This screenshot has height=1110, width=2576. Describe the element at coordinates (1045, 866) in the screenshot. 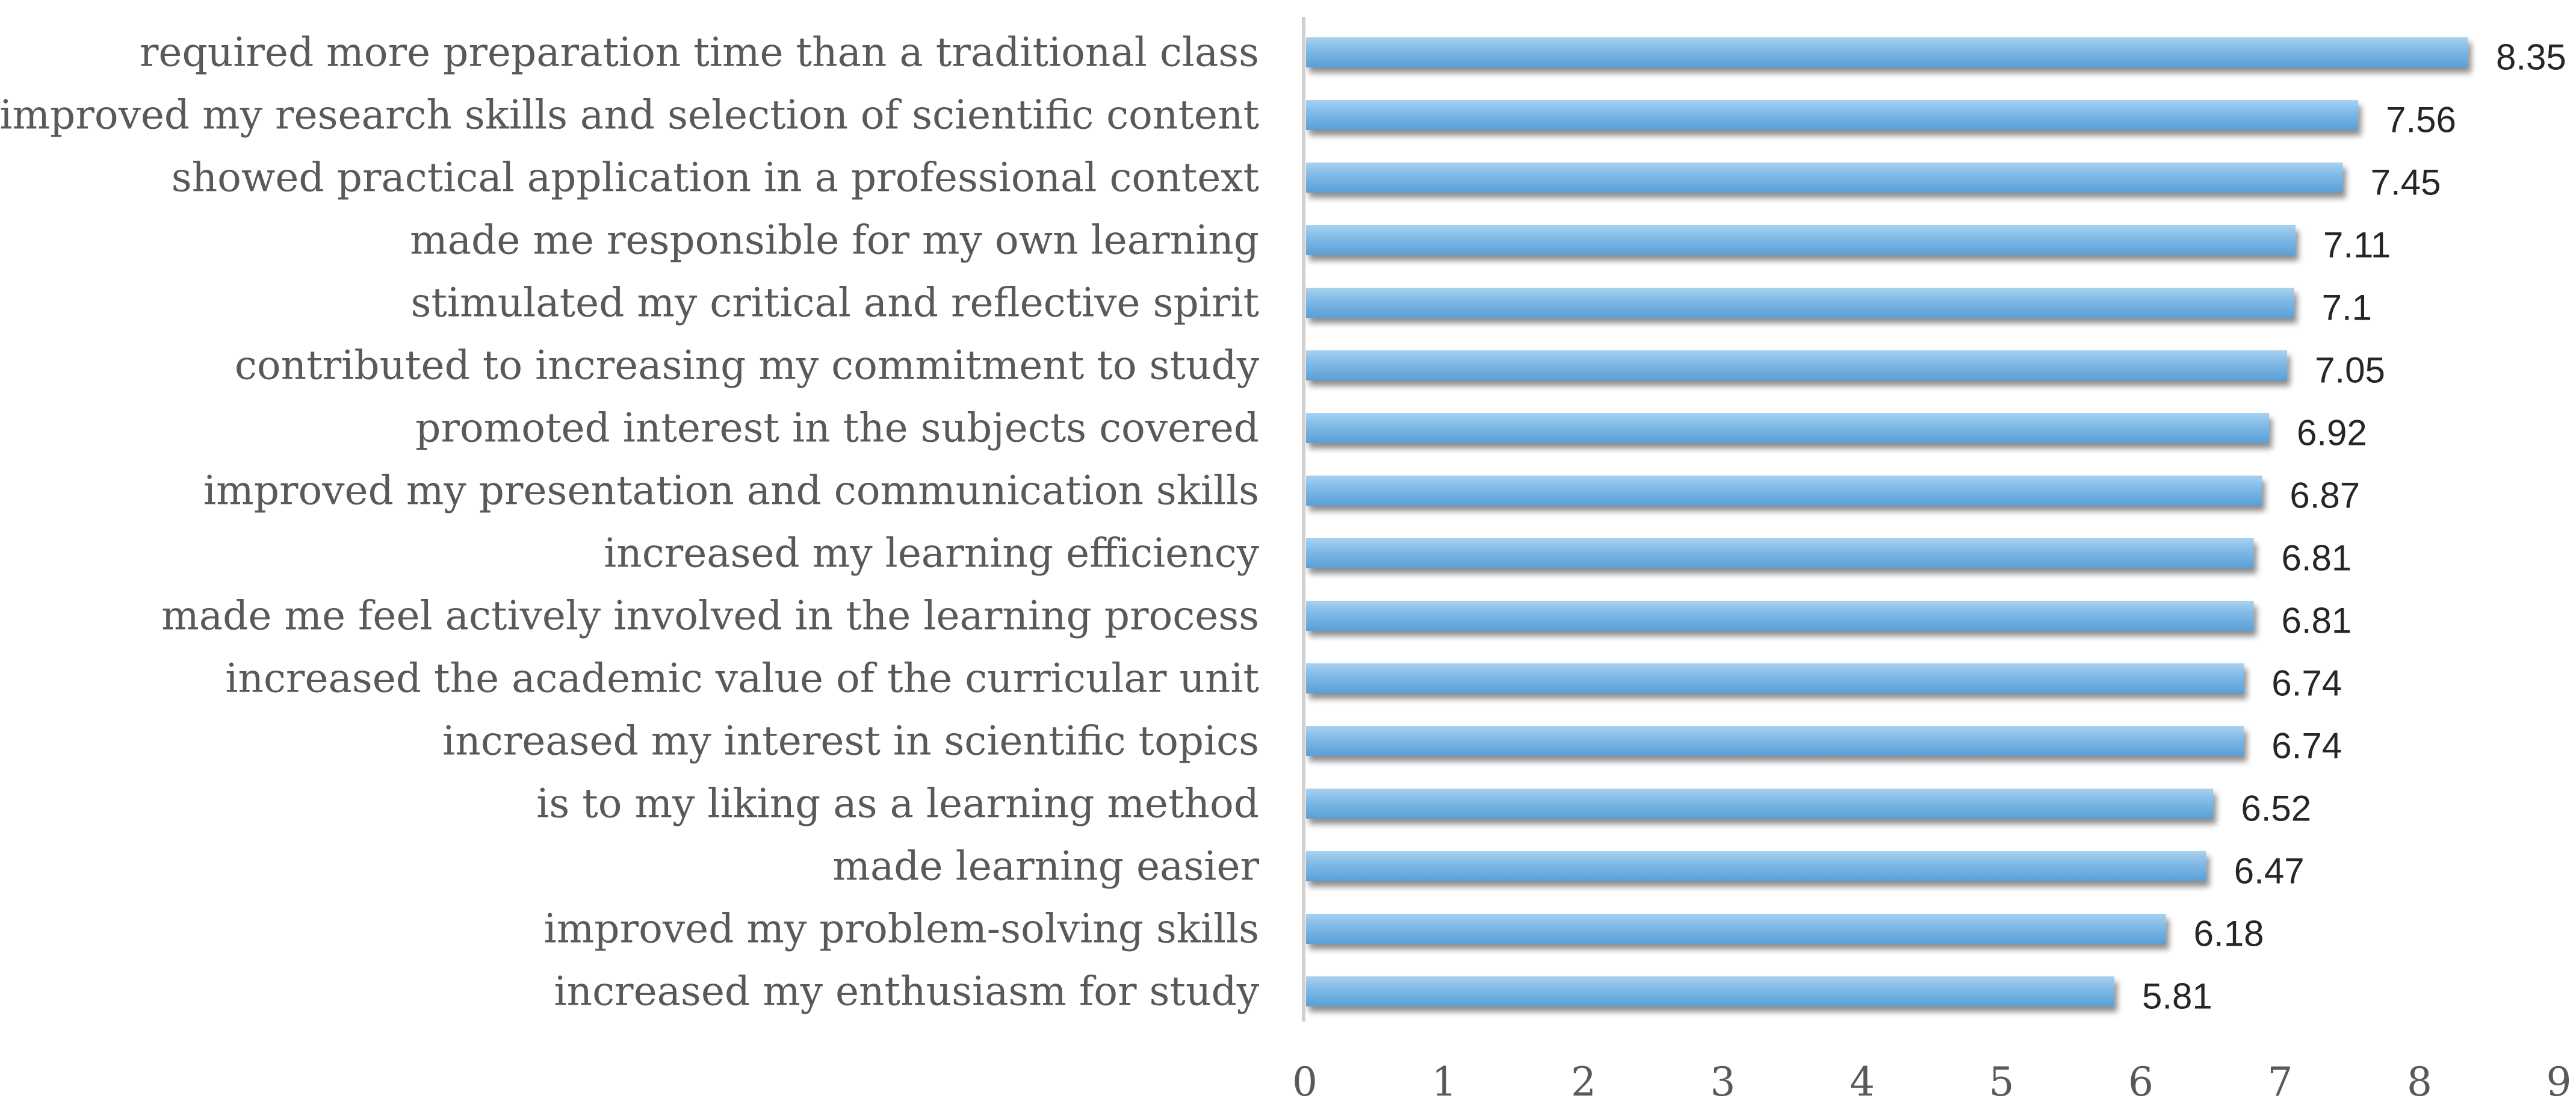

I see `category-label: made learning easier` at that location.